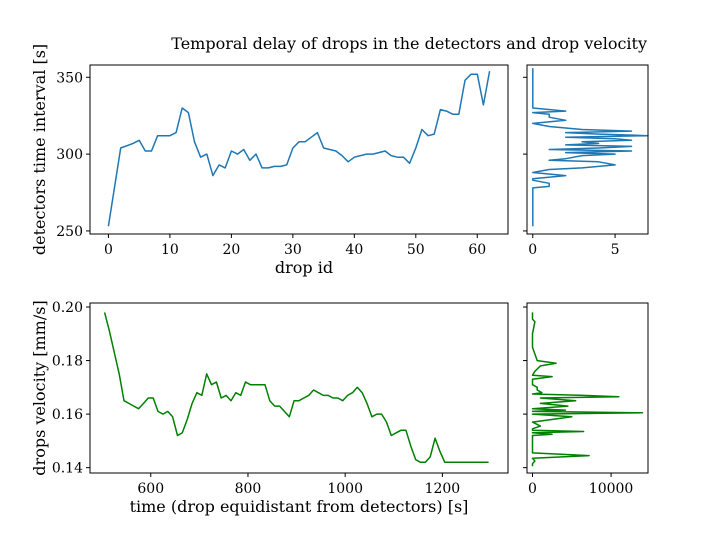 The image size is (720, 540). Describe the element at coordinates (67, 415) in the screenshot. I see `y-tick-label: 0.16` at that location.